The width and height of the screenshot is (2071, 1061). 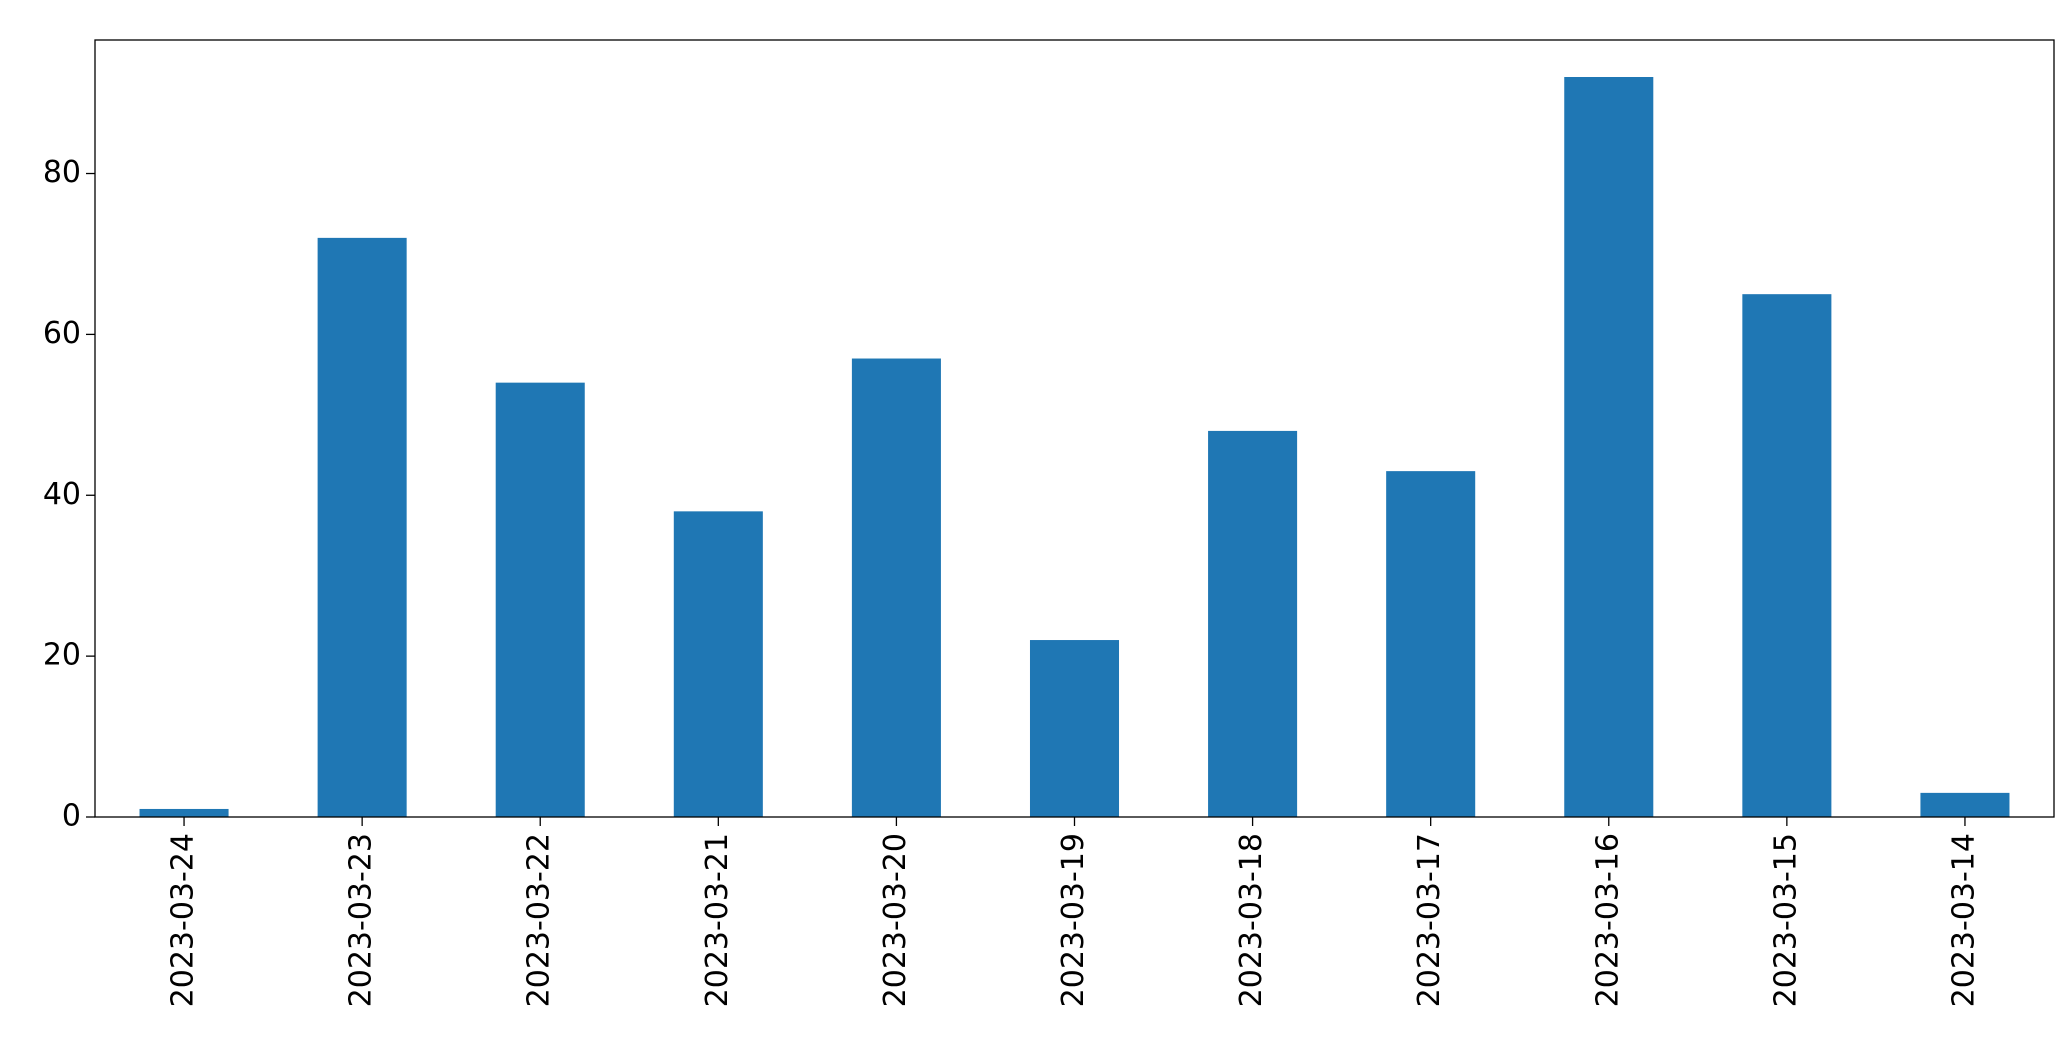 What do you see at coordinates (1607, 920) in the screenshot?
I see `x-tick-label: 2023-03-16` at bounding box center [1607, 920].